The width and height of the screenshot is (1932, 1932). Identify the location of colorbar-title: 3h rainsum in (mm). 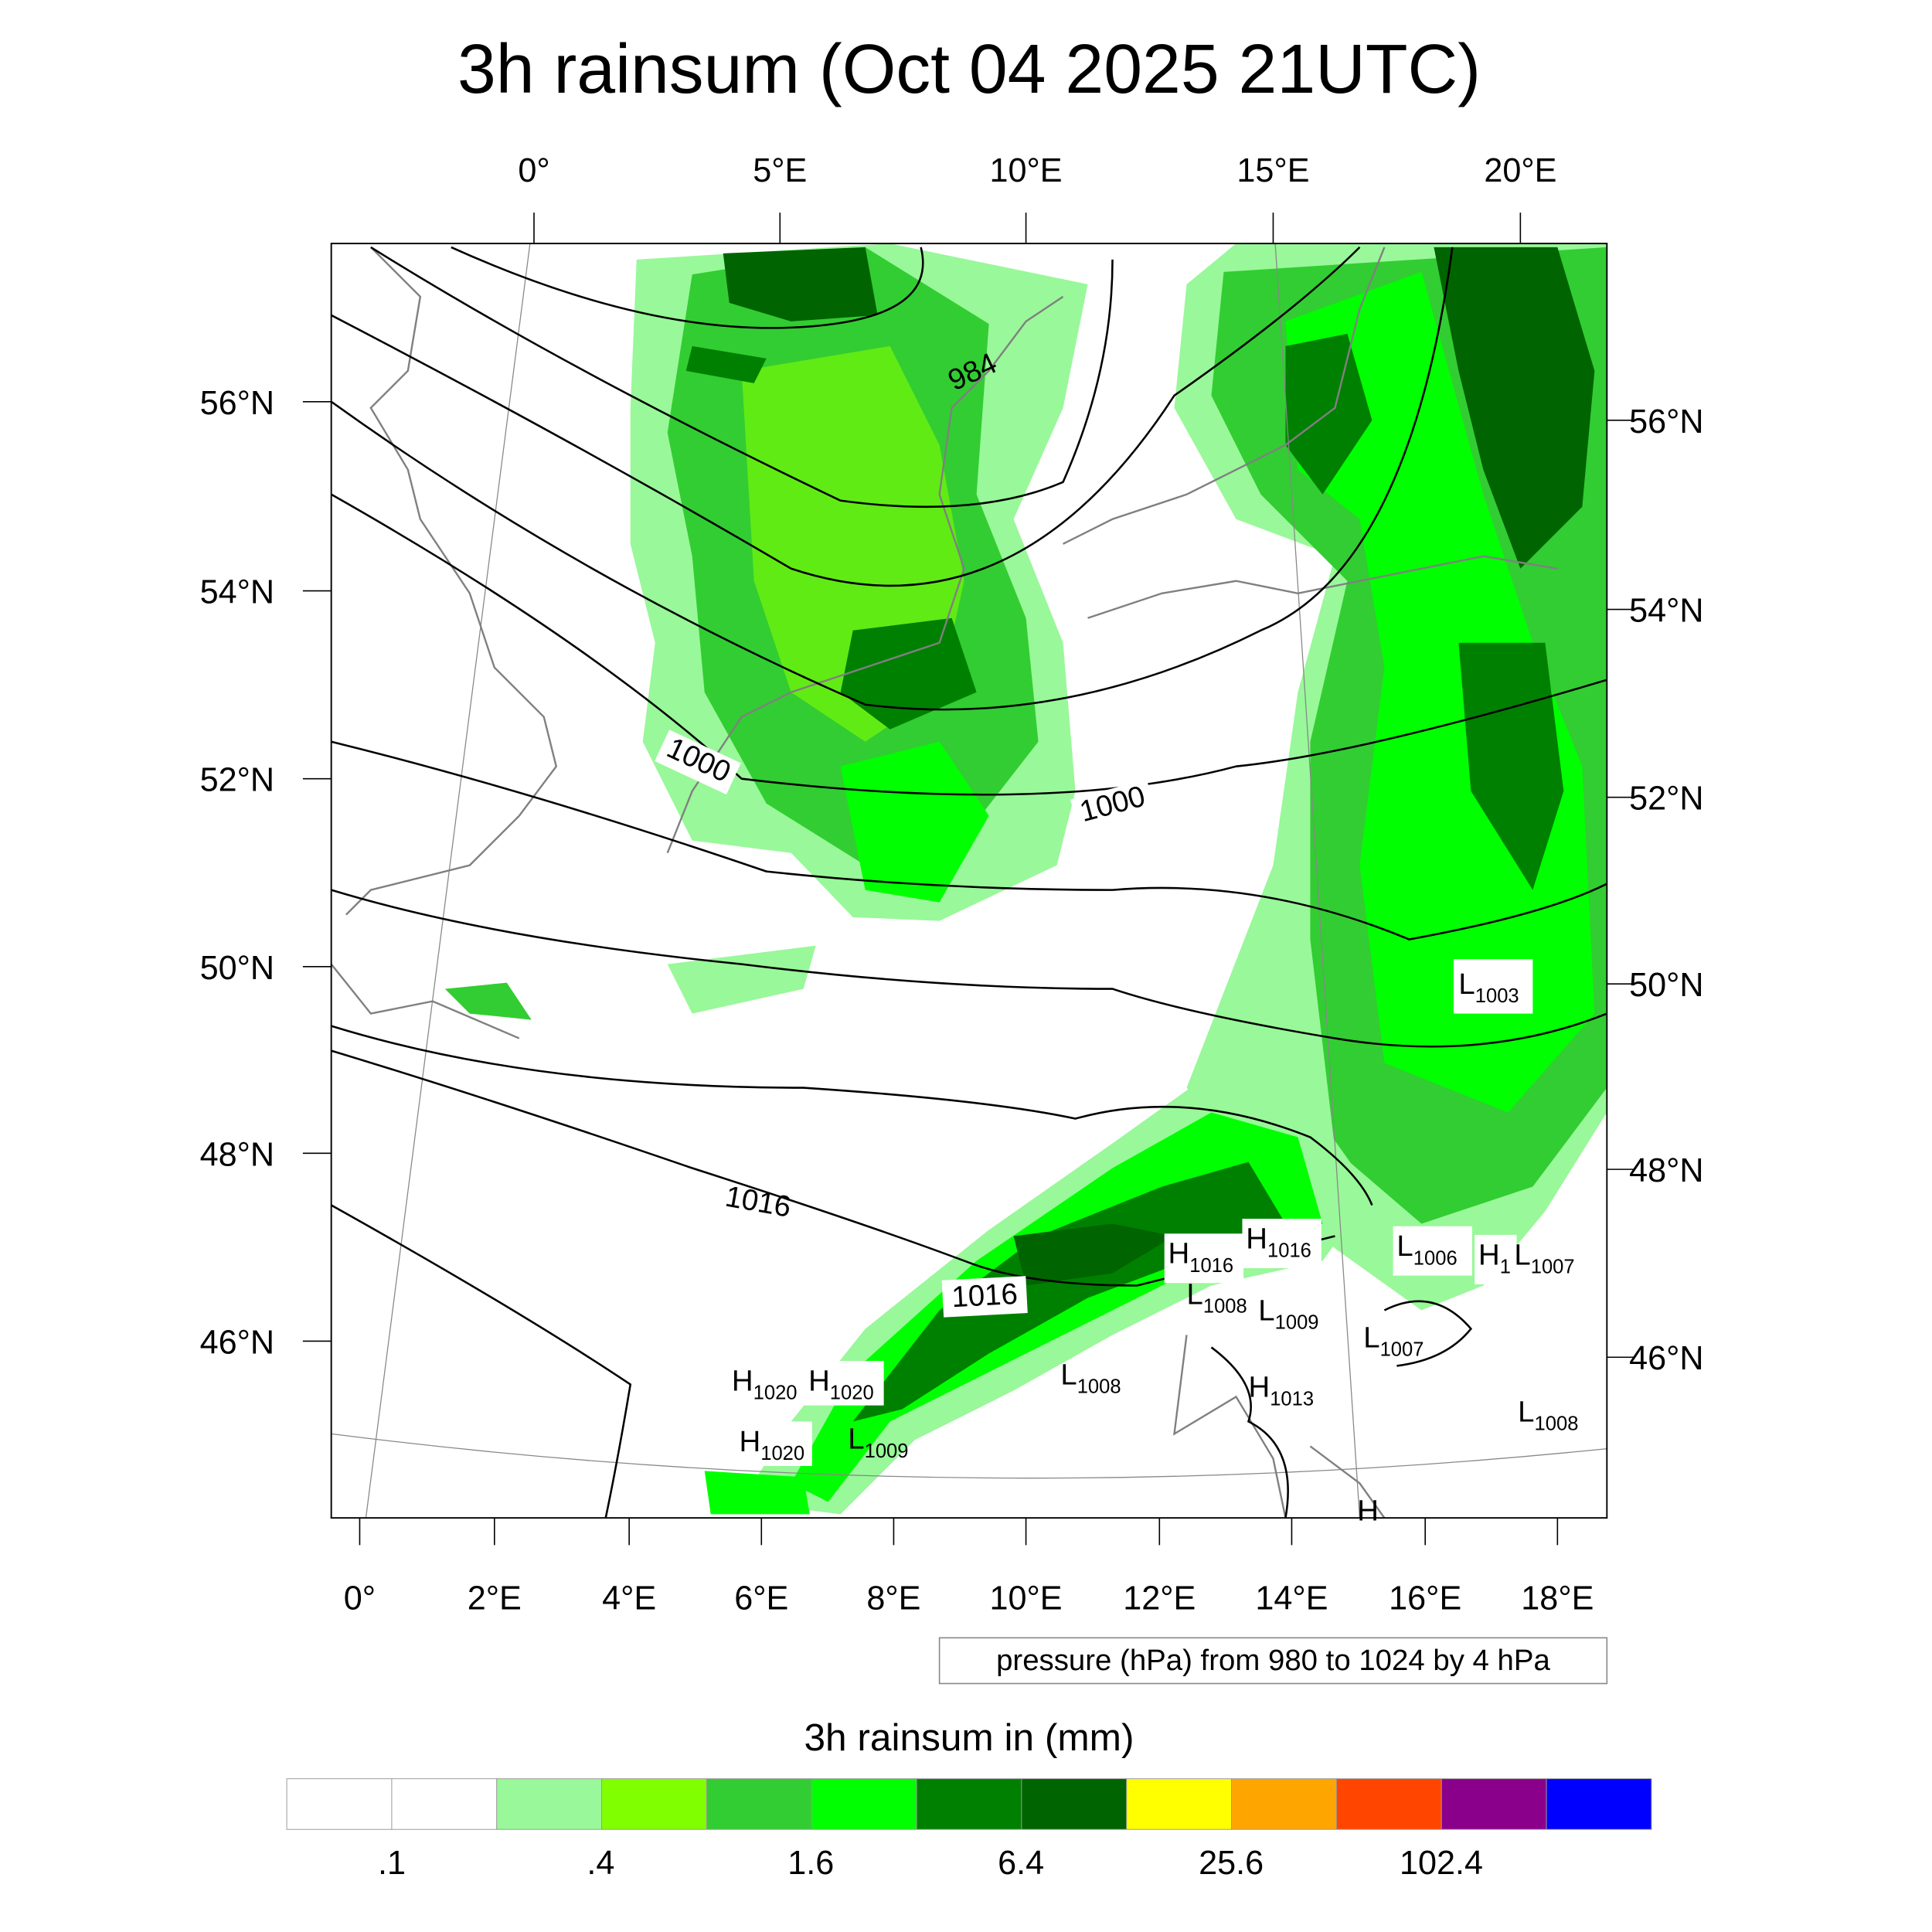
(969, 1738).